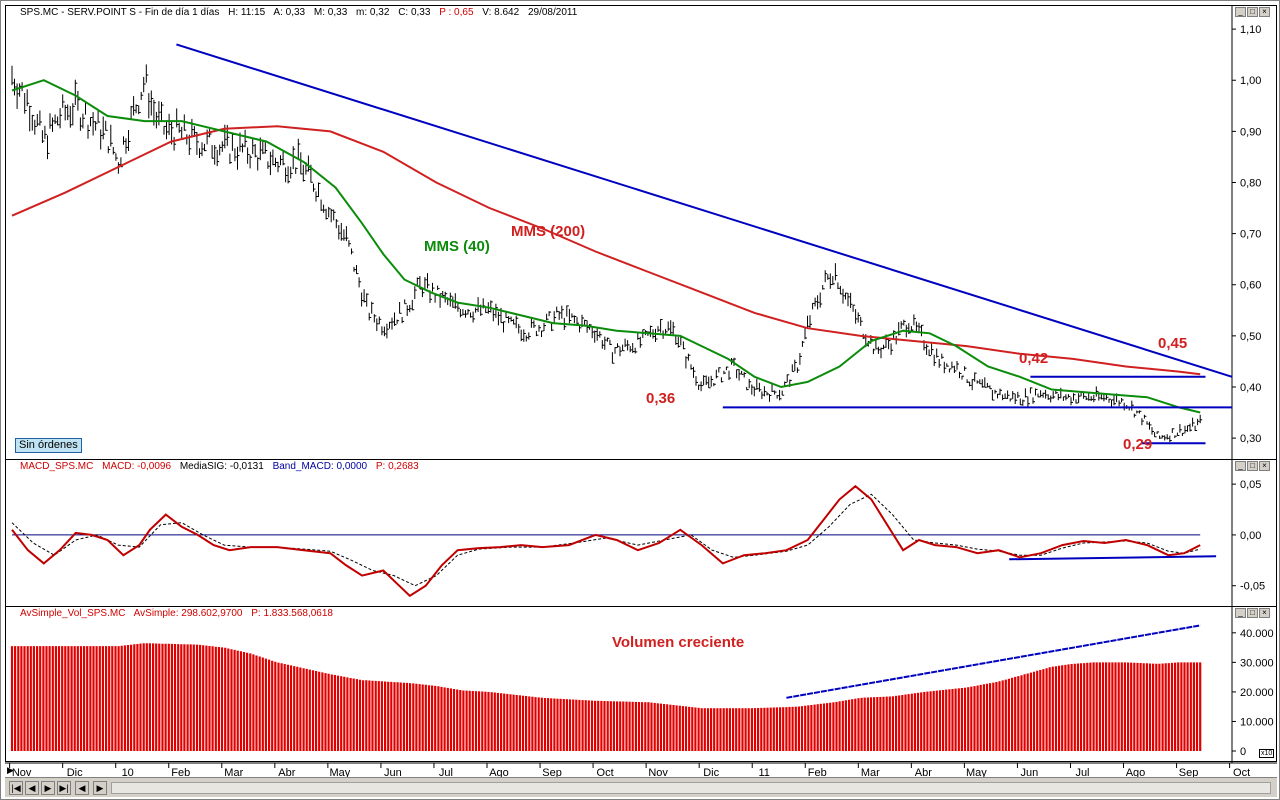 The image size is (1280, 800). Describe the element at coordinates (1257, 722) in the screenshot. I see `volume-y-tick-label: 10.000` at that location.